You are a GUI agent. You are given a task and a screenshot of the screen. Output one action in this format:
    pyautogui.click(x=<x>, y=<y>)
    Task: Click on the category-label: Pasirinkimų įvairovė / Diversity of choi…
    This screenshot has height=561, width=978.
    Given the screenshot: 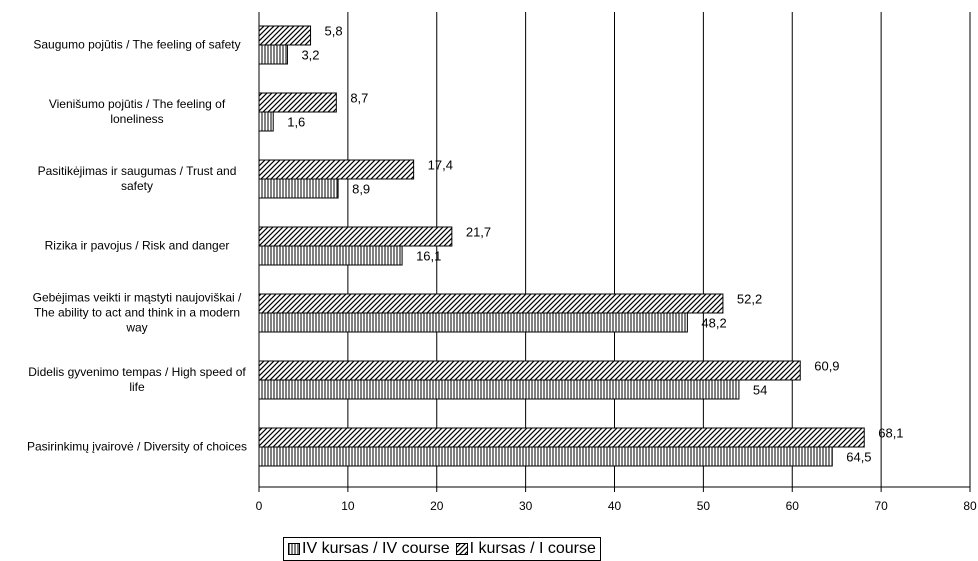 What is the action you would take?
    pyautogui.click(x=137, y=446)
    